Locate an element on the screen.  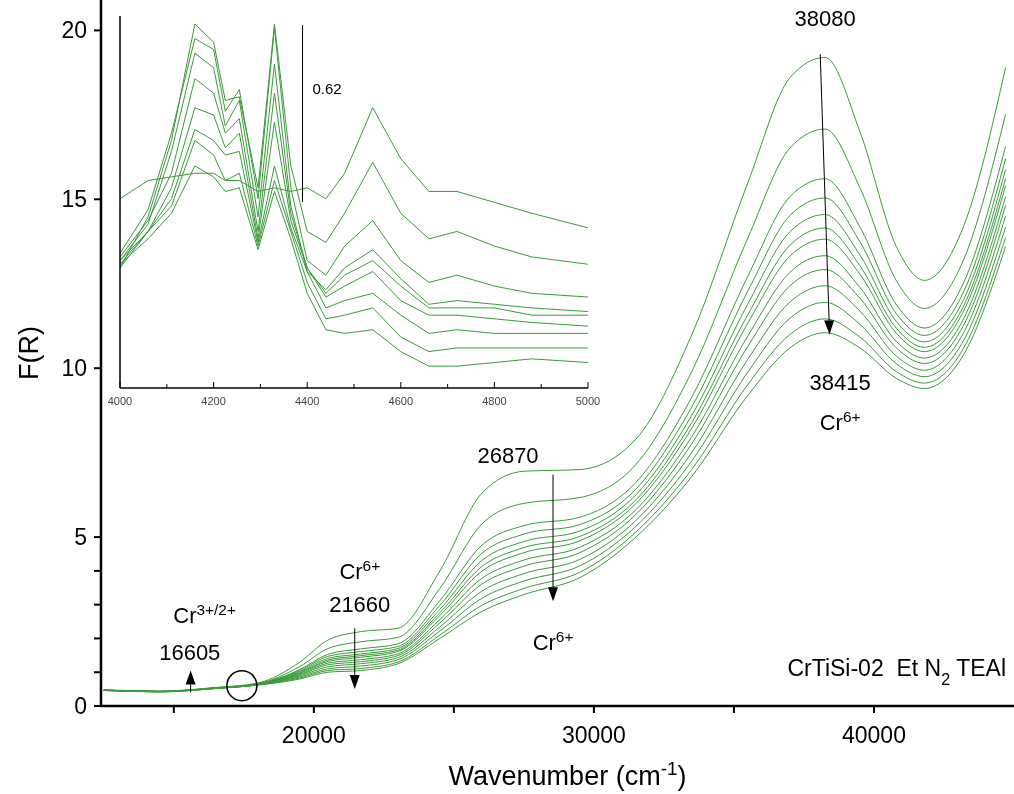
y-axis-title: F(R) is located at coordinates (29, 353).